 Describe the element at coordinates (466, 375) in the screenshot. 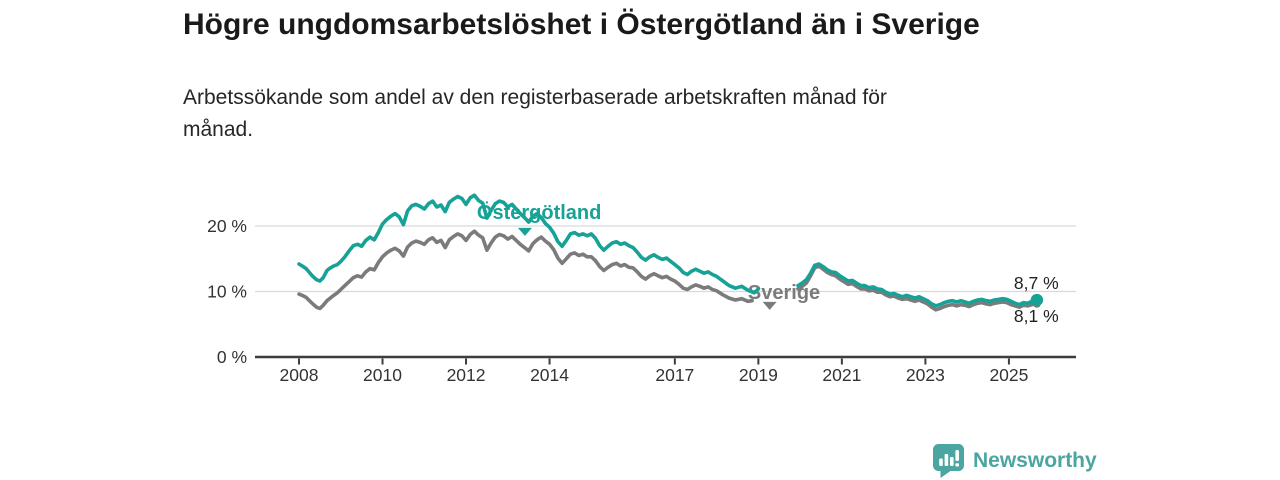

I see `x-tick-label-2012: 2012` at that location.